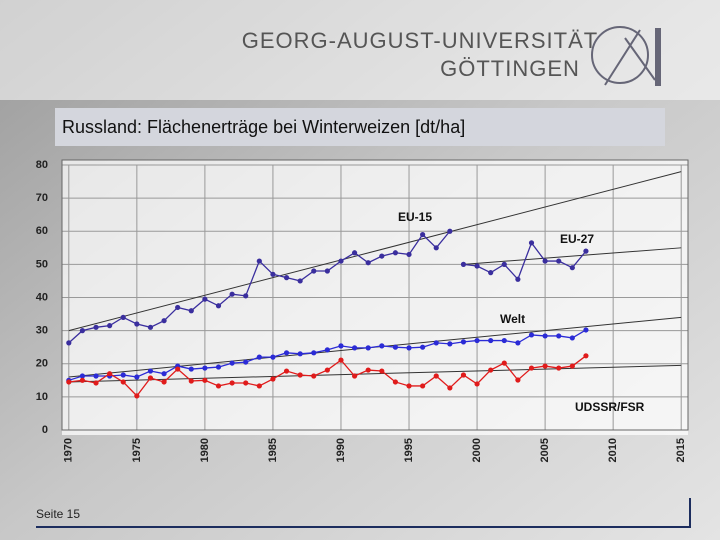  I want to click on page-number: Seite 15, so click(58, 514).